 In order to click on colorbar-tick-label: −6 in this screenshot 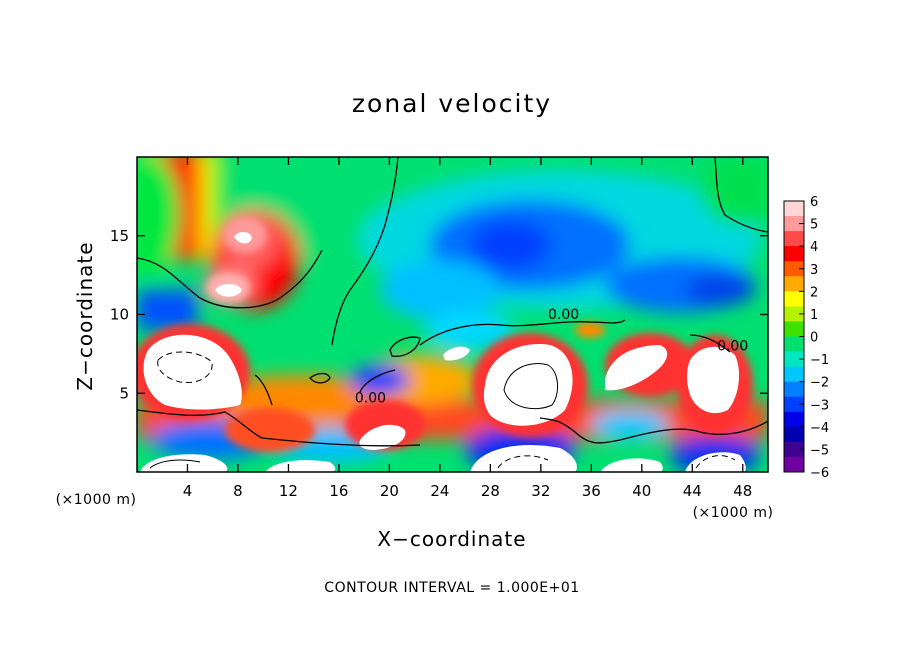, I will do `click(819, 473)`.